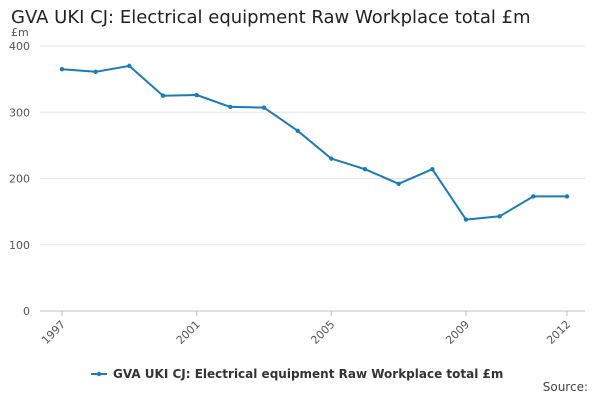 This screenshot has width=600, height=400. Describe the element at coordinates (163, 95) in the screenshot. I see `data-point-2000` at that location.